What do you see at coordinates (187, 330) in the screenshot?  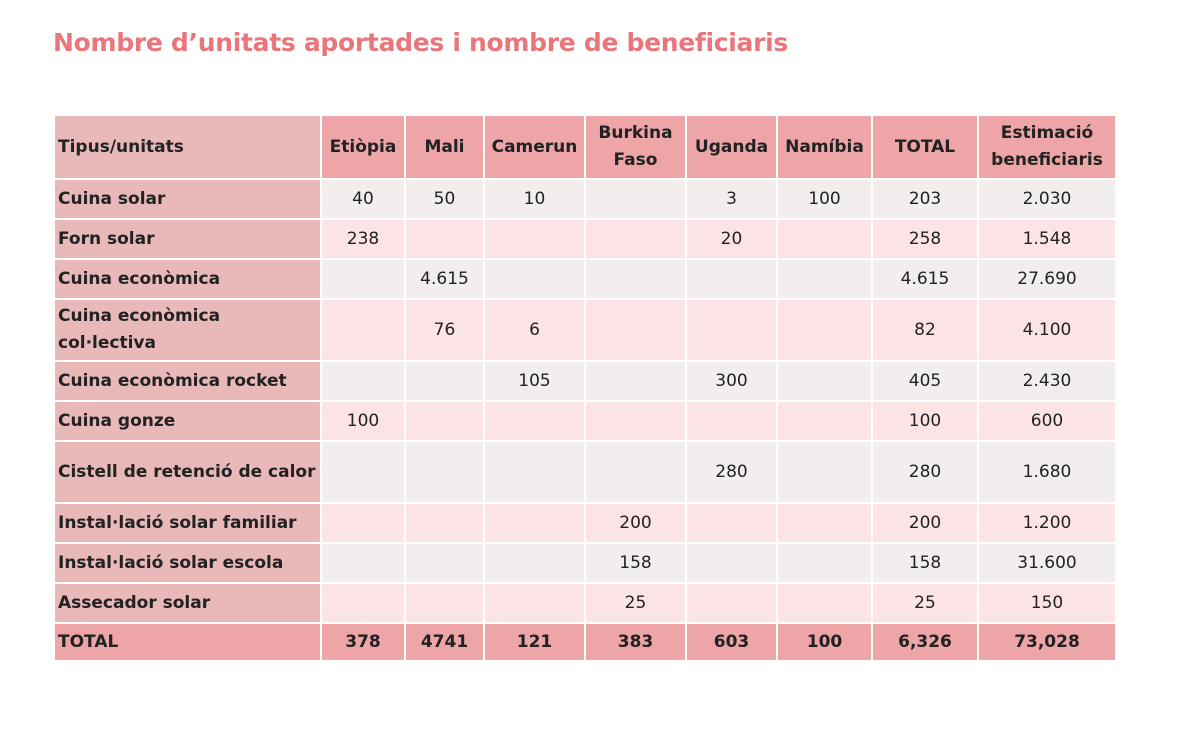 I see `row-label: Cuina econòmica col·lectiva` at bounding box center [187, 330].